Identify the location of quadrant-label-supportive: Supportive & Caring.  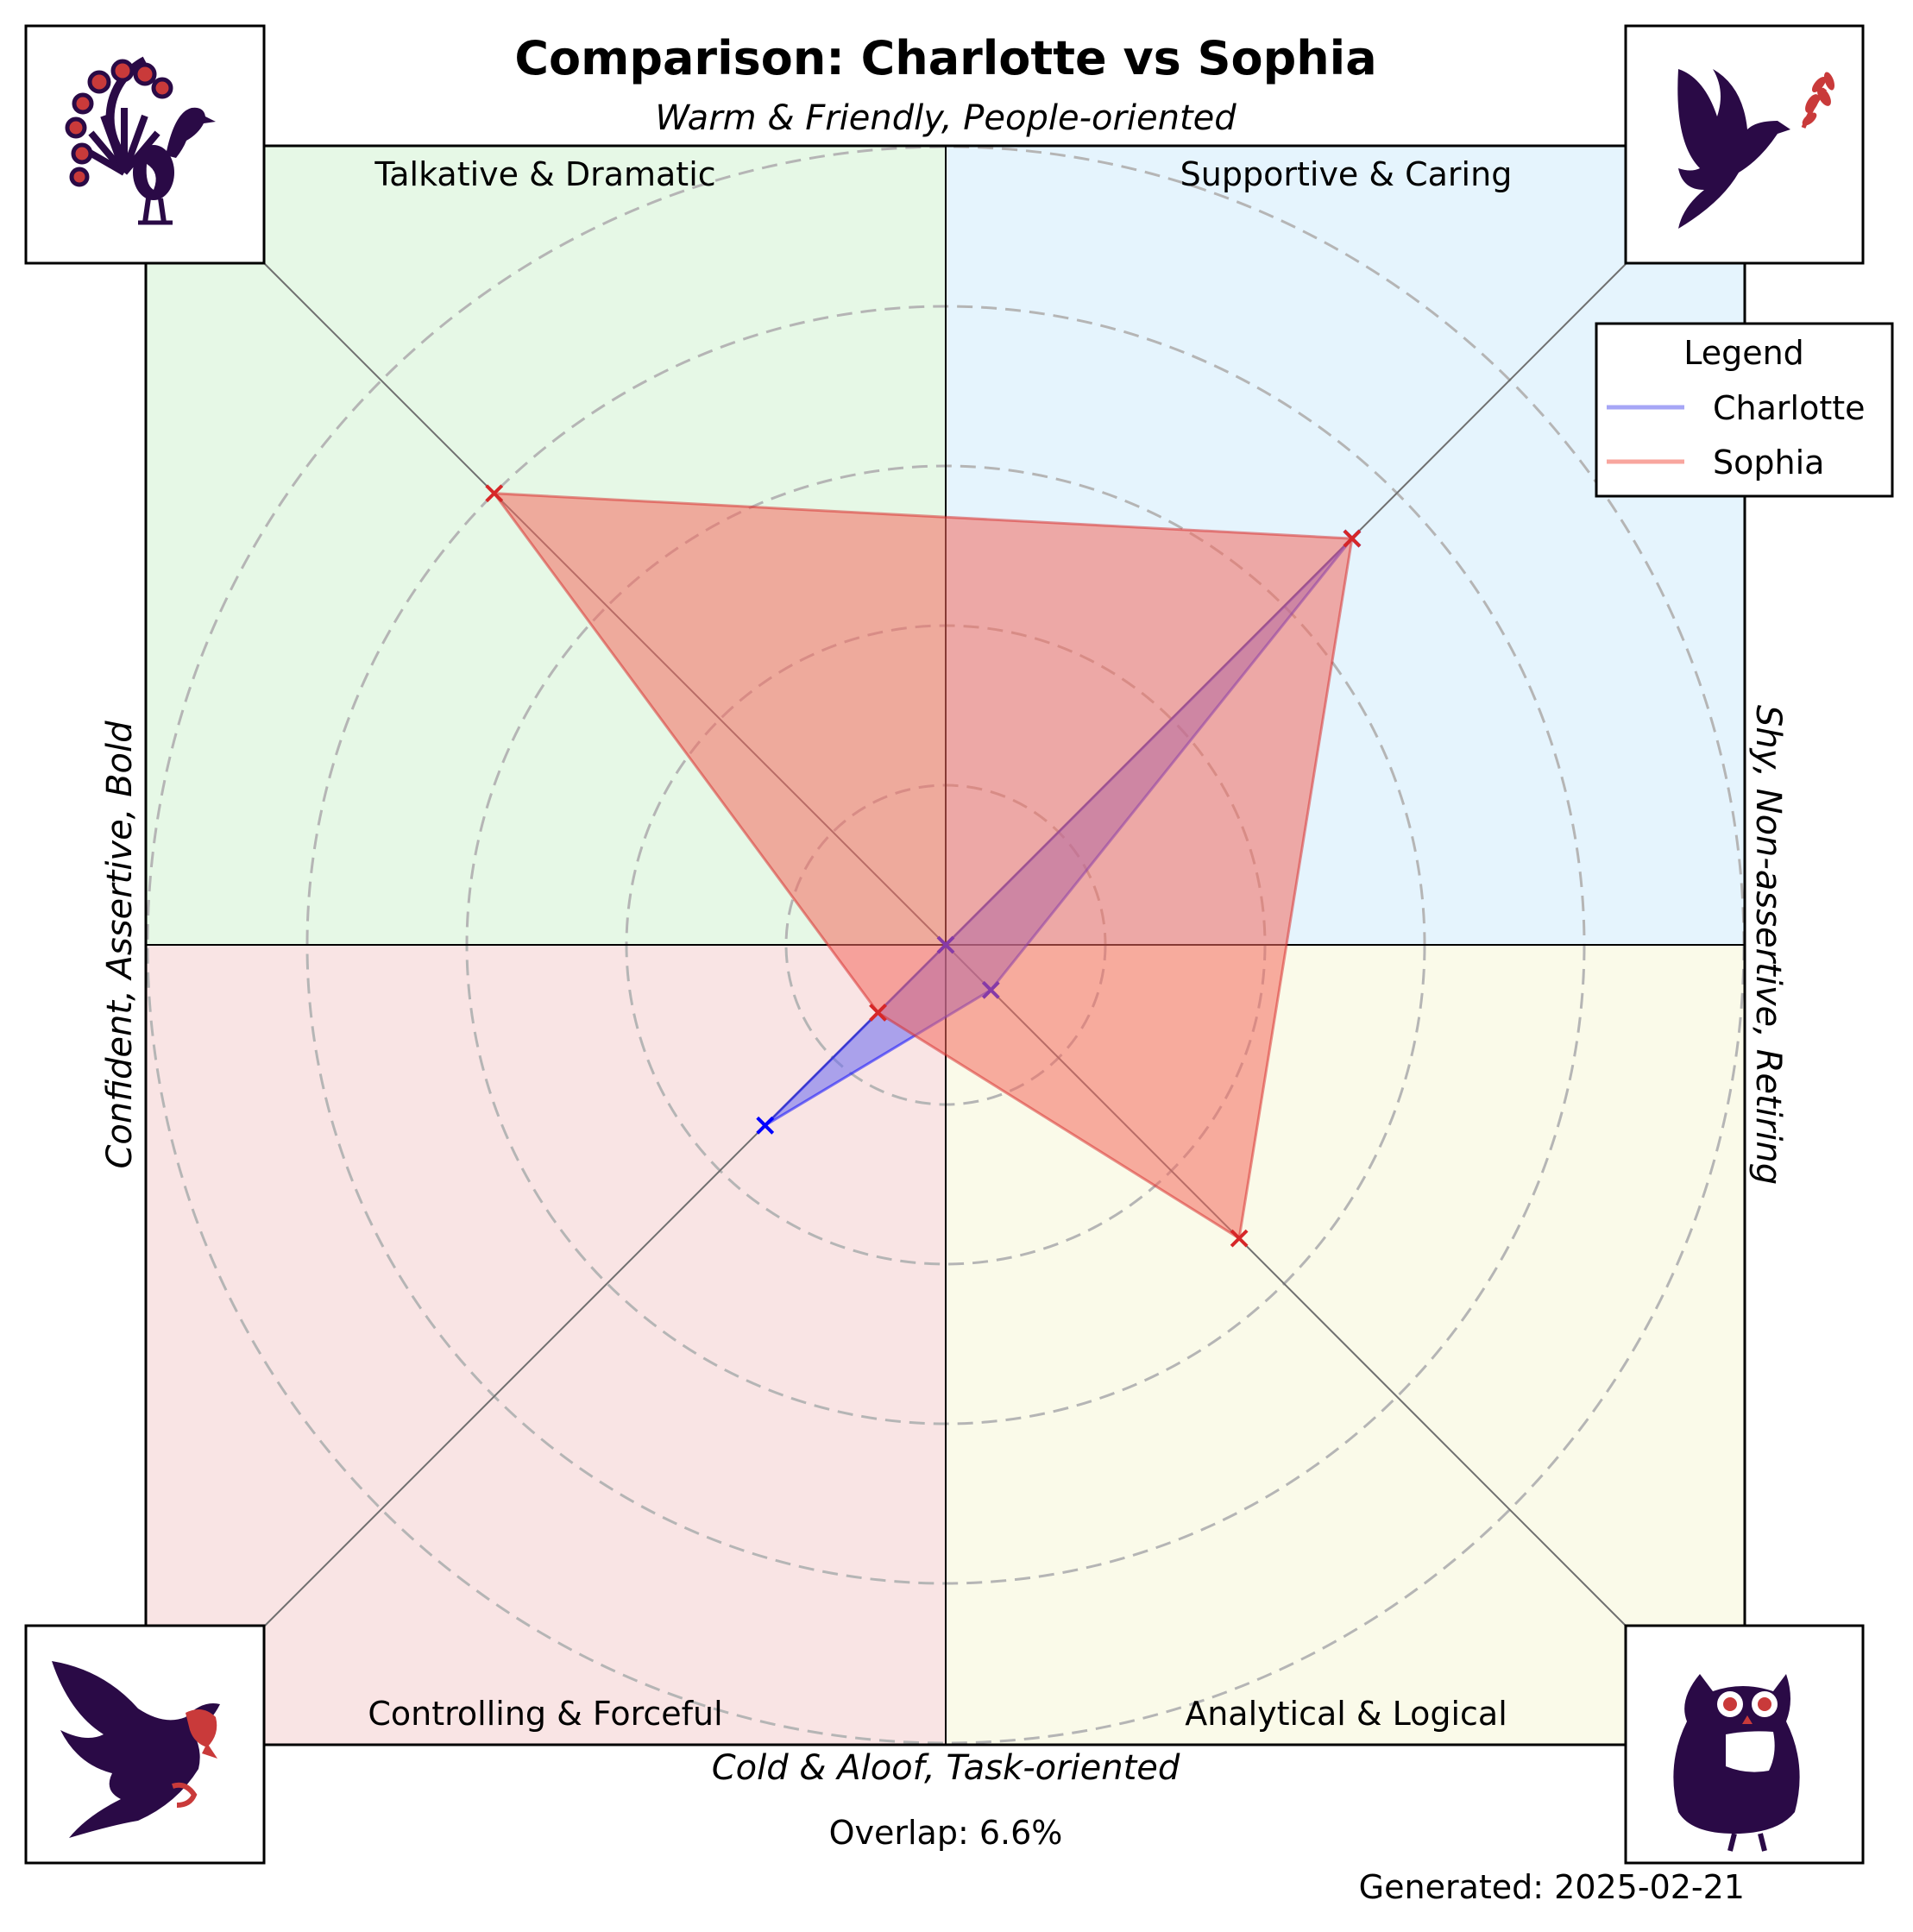
(1346, 174).